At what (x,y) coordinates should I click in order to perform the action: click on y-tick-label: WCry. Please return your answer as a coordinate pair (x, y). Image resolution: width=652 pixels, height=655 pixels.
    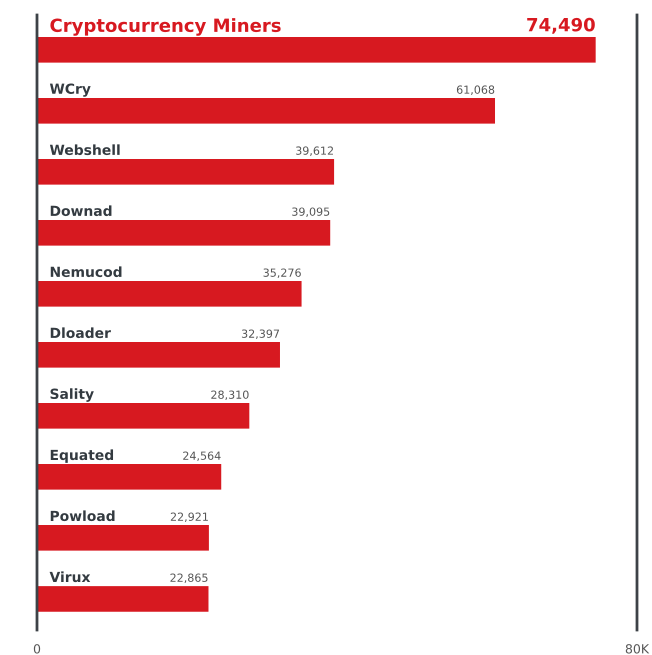
    Looking at the image, I should click on (70, 90).